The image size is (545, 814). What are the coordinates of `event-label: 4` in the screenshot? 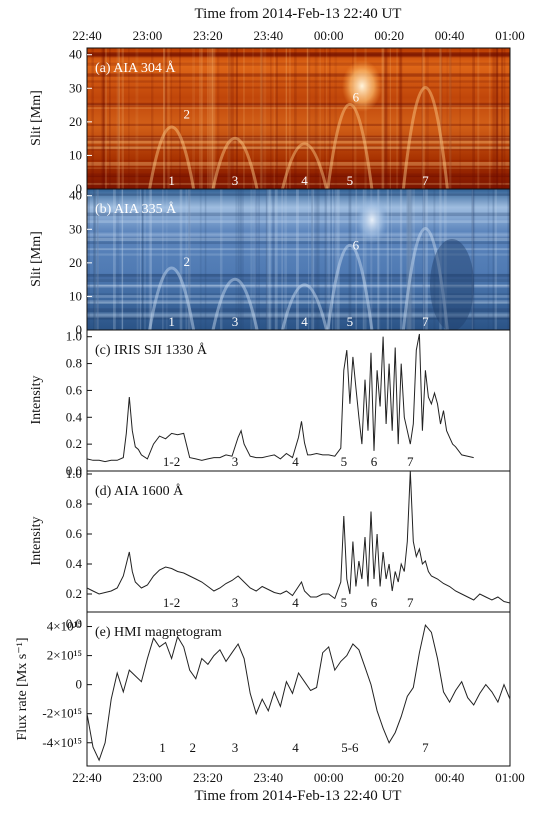 It's located at (304, 321).